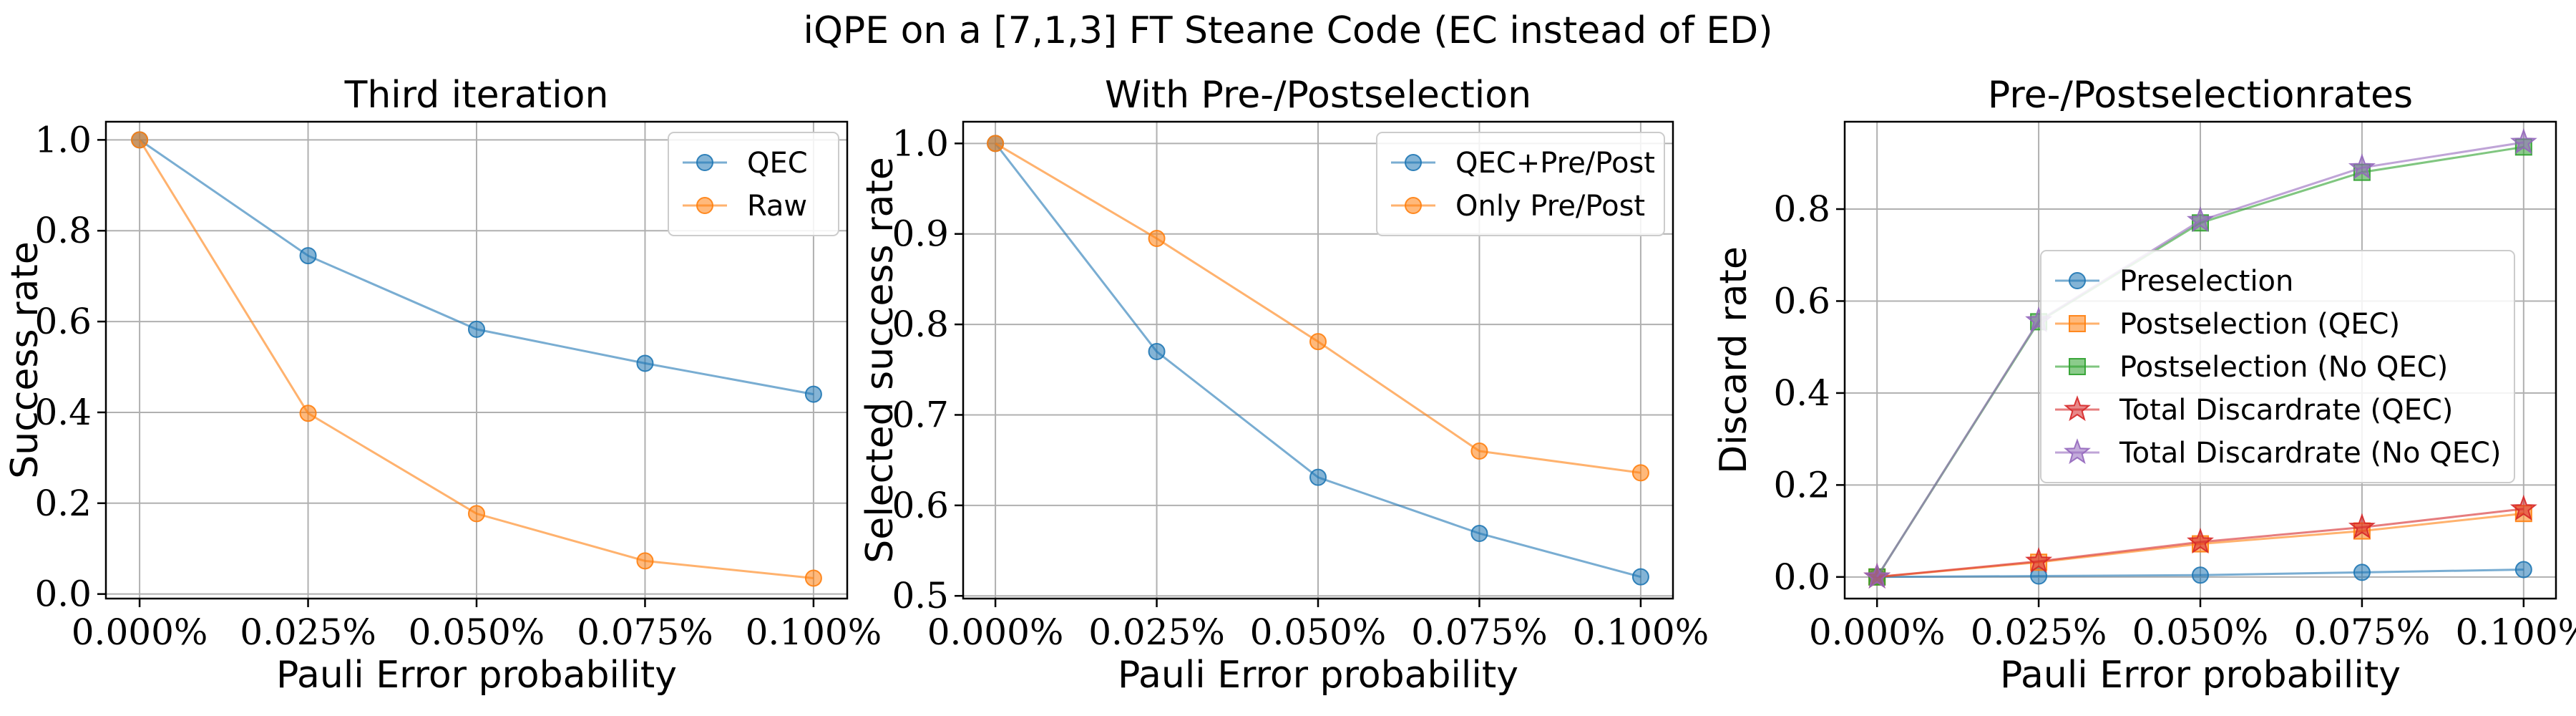 This screenshot has width=2576, height=716. What do you see at coordinates (1555, 163) in the screenshot?
I see `legend-entry: QEC+Pre/Post` at bounding box center [1555, 163].